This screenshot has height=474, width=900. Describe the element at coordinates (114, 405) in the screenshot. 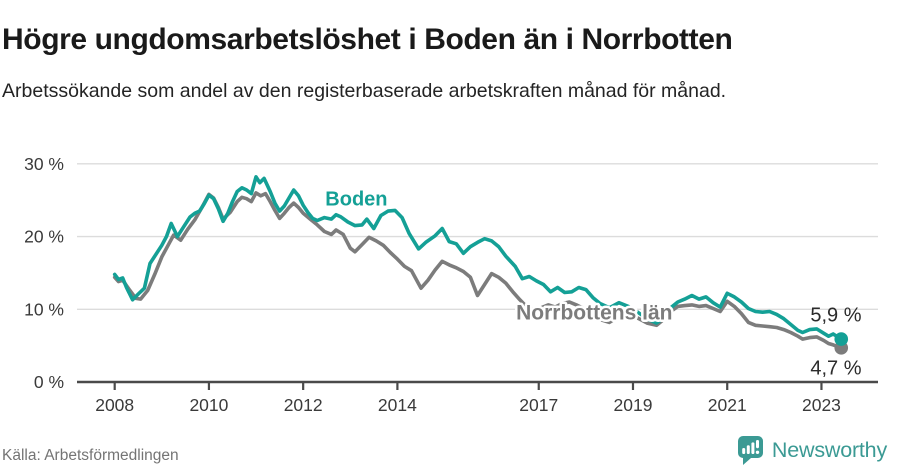

I see `x-tick-label: 2008` at that location.